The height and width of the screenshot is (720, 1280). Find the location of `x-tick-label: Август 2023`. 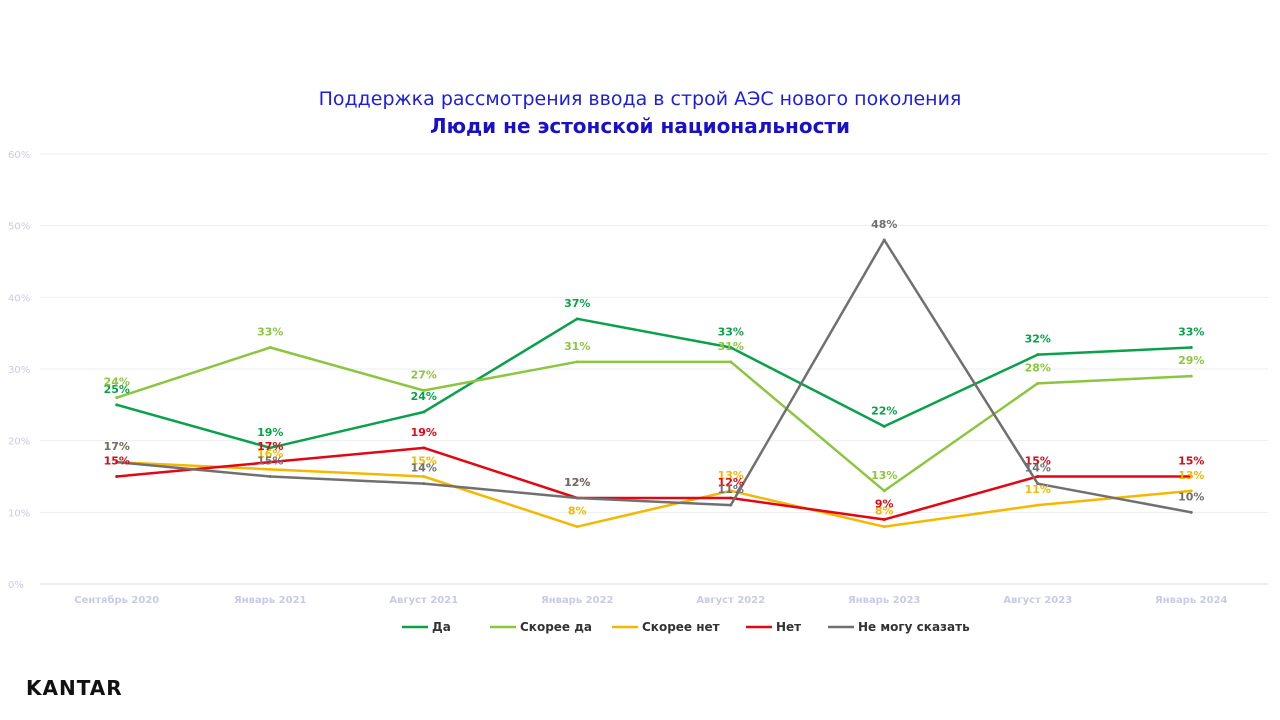

x-tick-label: Август 2023 is located at coordinates (1037, 600).